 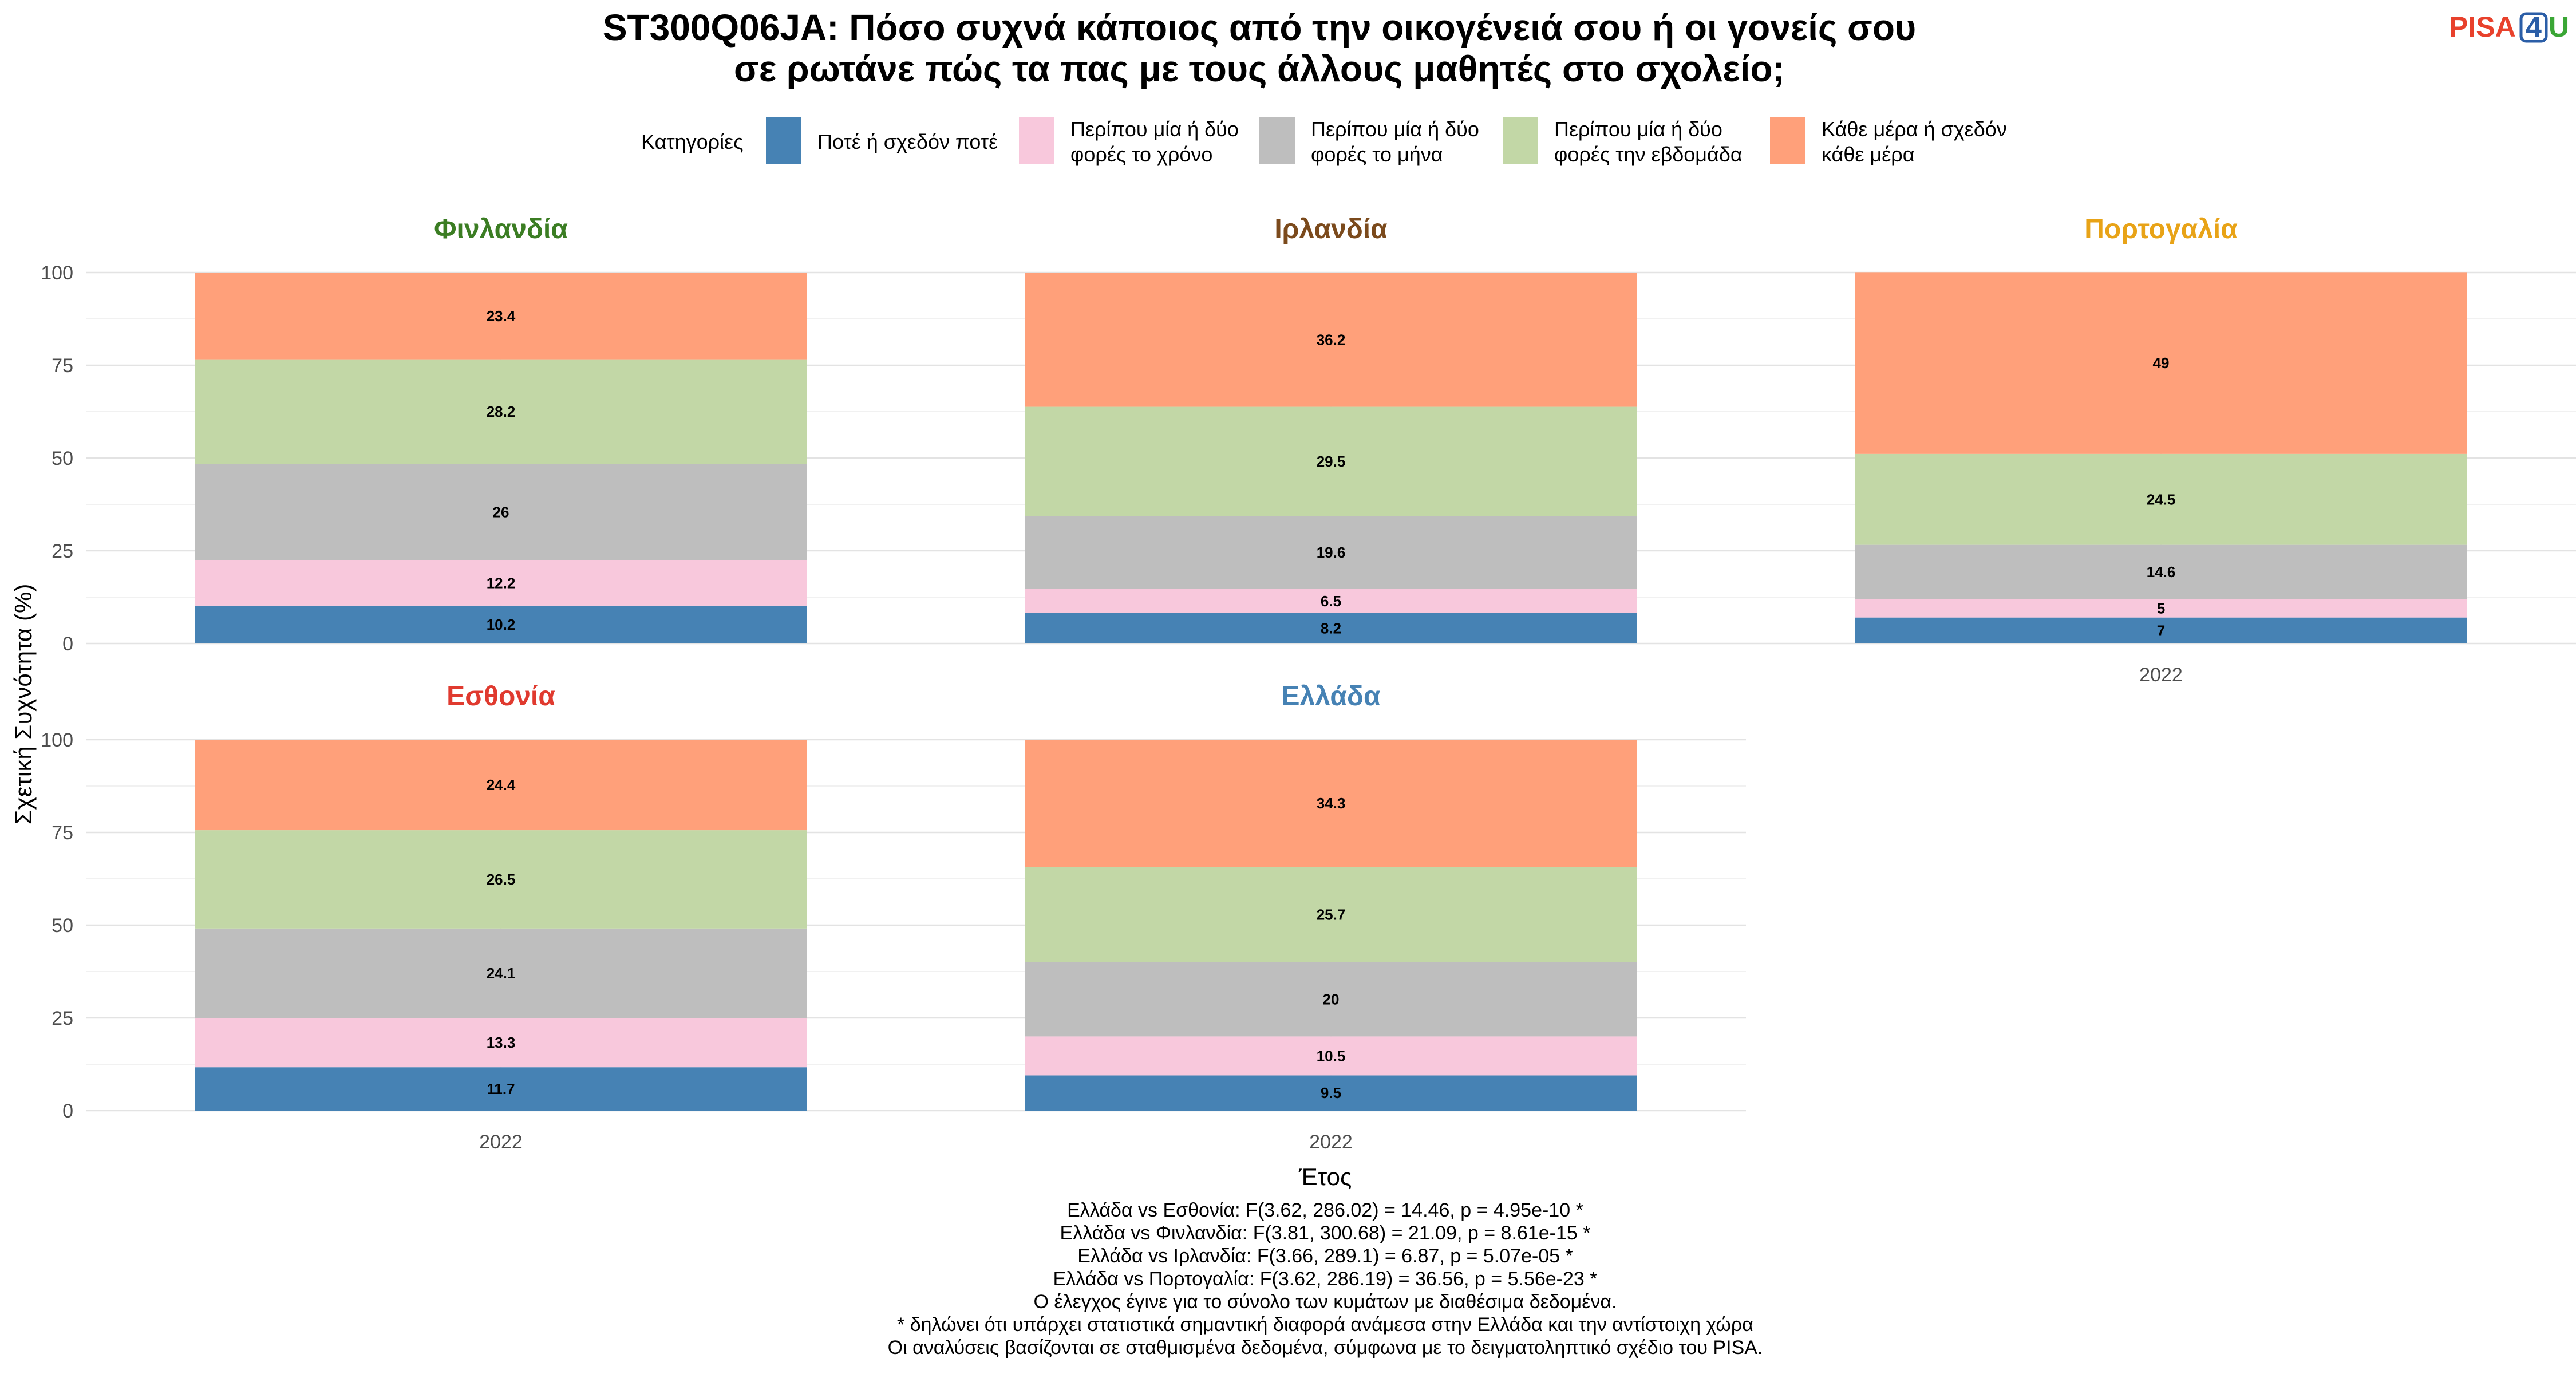 I want to click on data-label: 49, so click(x=2161, y=363).